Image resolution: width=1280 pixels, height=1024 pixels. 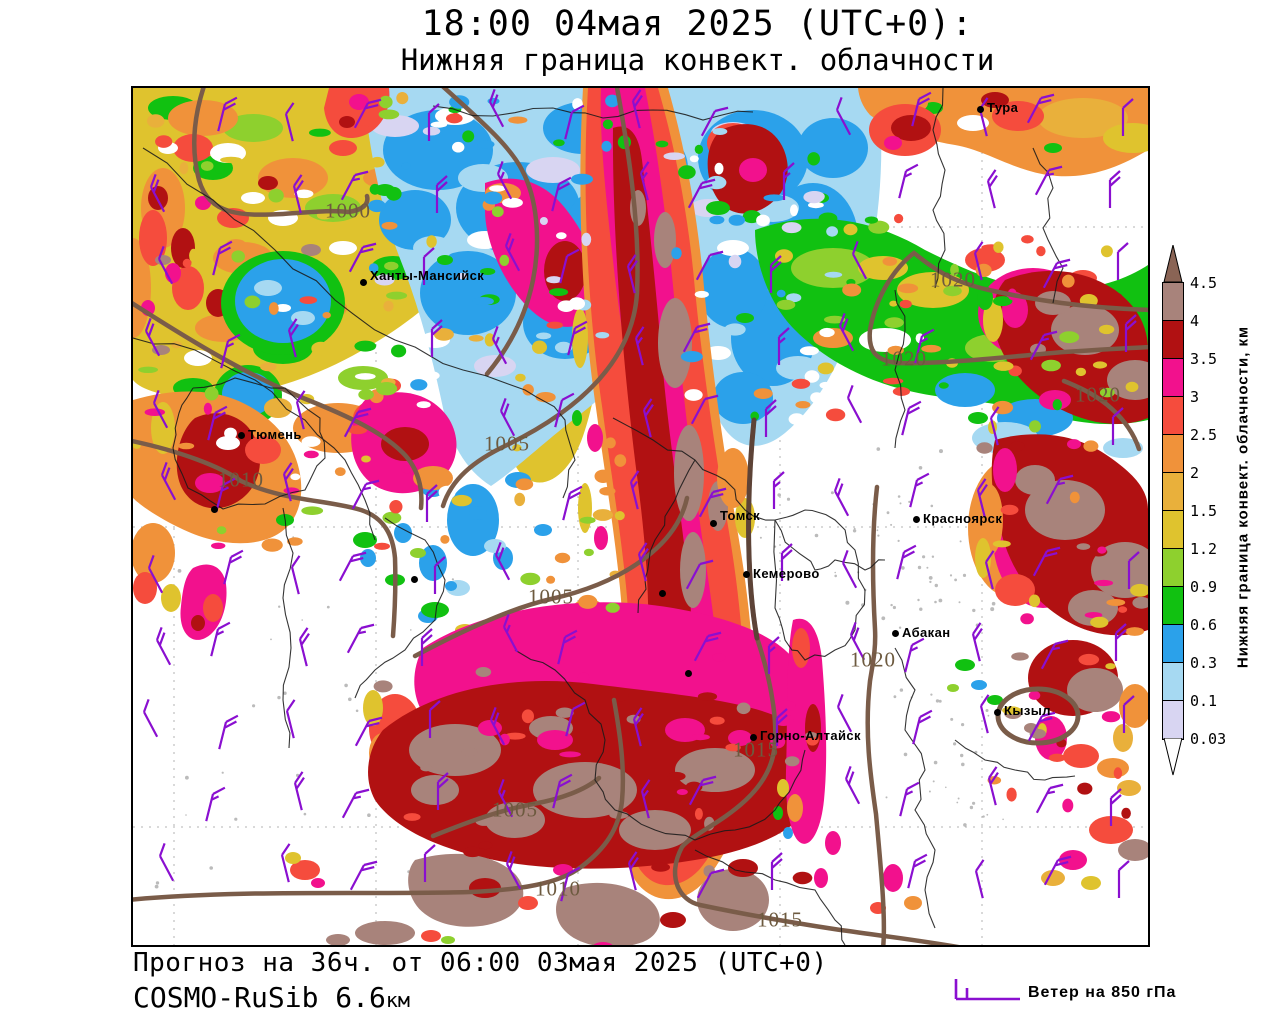 What do you see at coordinates (1204, 625) in the screenshot?
I see `colorbar-tick: 0.6` at bounding box center [1204, 625].